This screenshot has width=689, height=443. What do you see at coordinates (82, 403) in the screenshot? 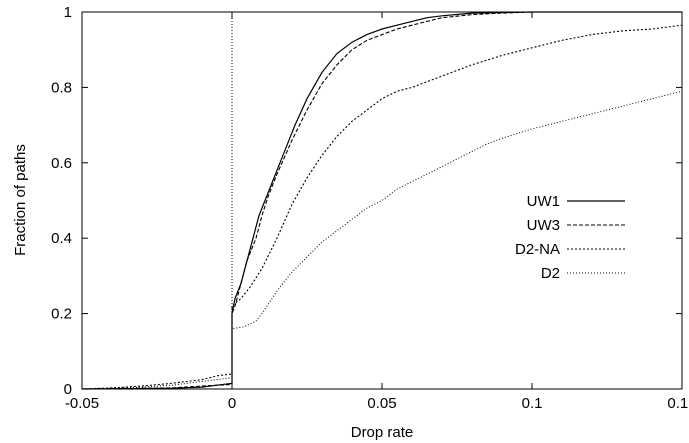
I see `x-tick-label-0: -0.05` at bounding box center [82, 403].